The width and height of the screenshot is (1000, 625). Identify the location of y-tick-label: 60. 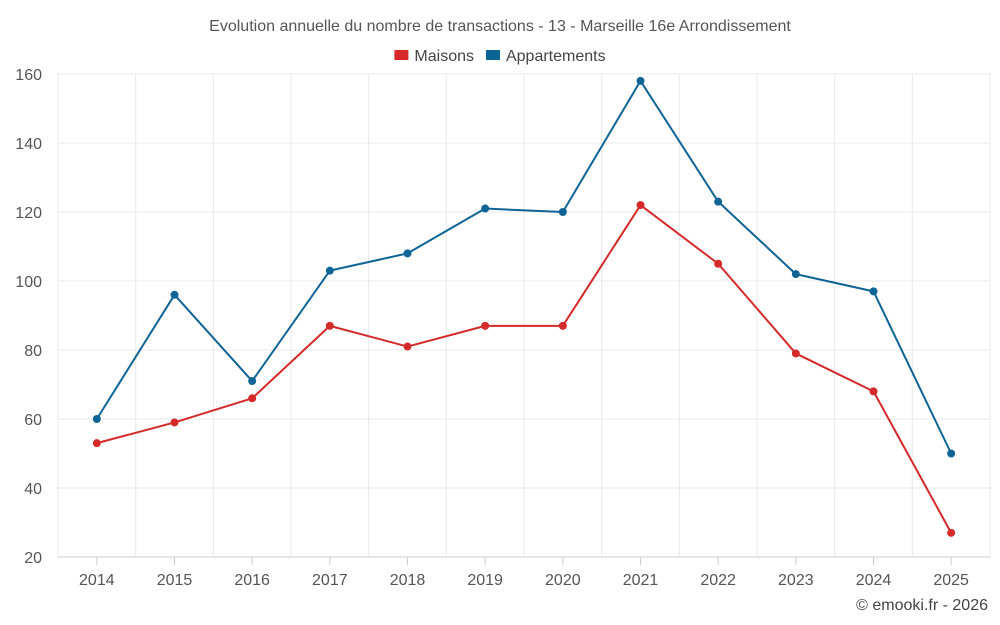
(33, 420).